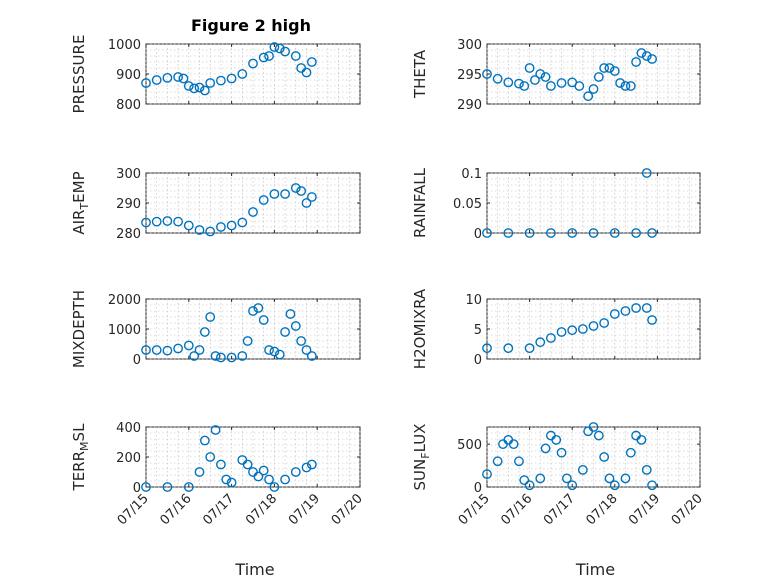  I want to click on subplot-air-temp: 280 290 300 AIRTEMP, so click(215, 204).